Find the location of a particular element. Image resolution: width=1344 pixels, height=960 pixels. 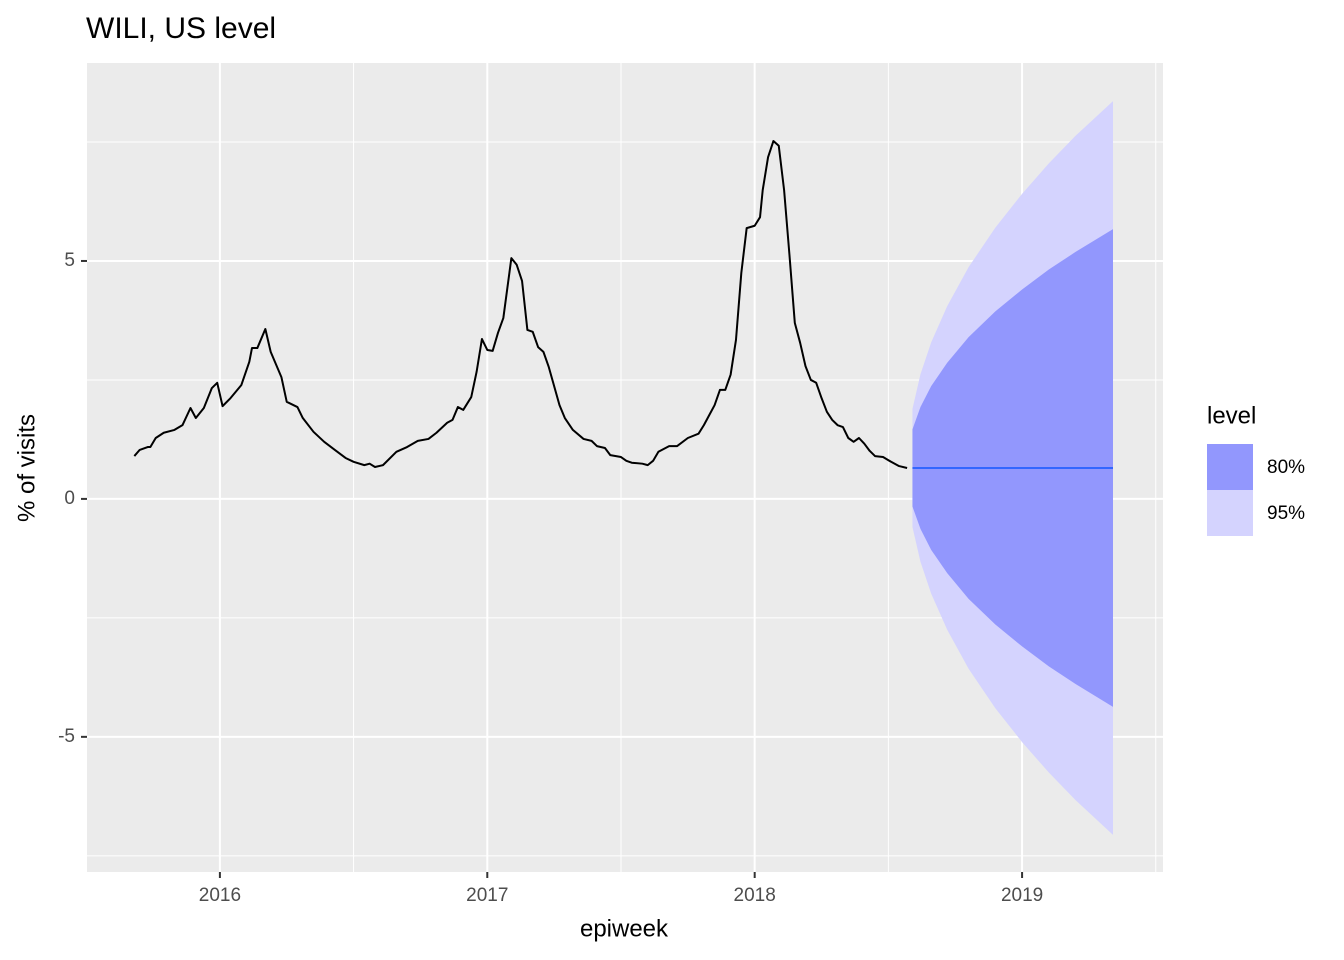

x-tick-label: 2019 is located at coordinates (1022, 895).